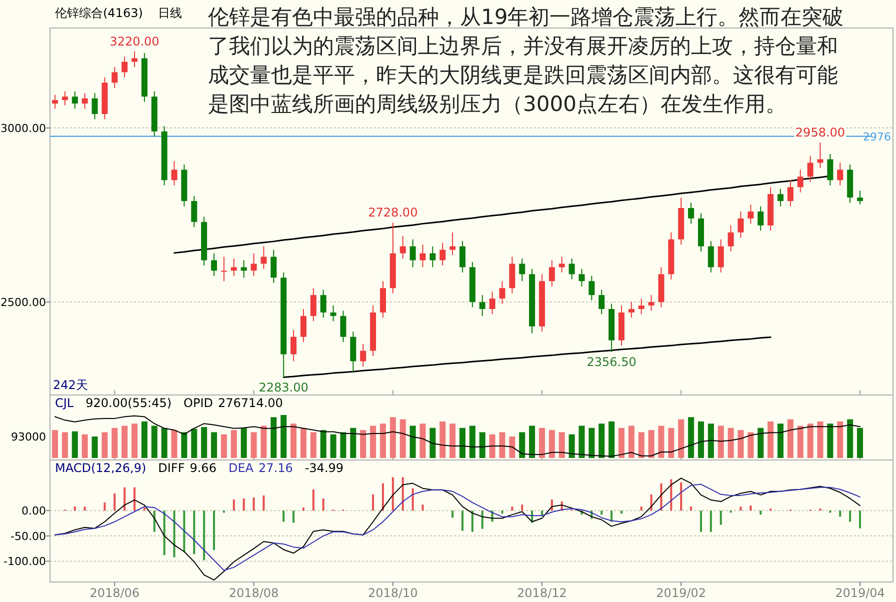  Describe the element at coordinates (70, 385) in the screenshot. I see `annotation: 242天` at that location.